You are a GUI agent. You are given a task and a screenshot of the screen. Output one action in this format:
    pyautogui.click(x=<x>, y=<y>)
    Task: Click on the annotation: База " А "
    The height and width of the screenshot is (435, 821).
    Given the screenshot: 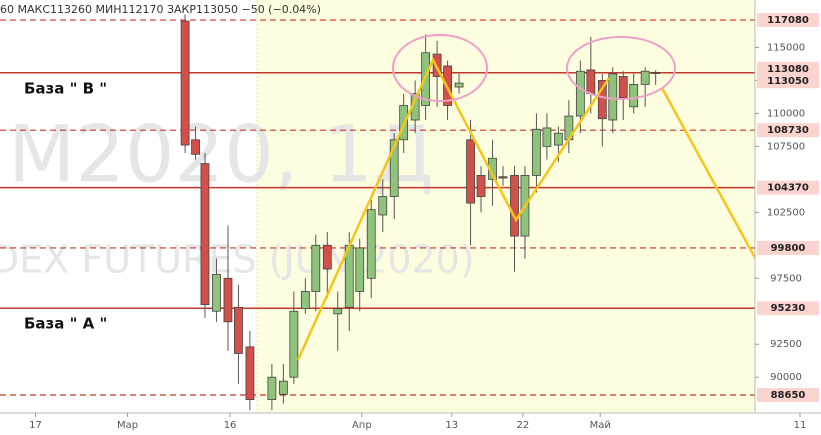 What is the action you would take?
    pyautogui.click(x=65, y=324)
    